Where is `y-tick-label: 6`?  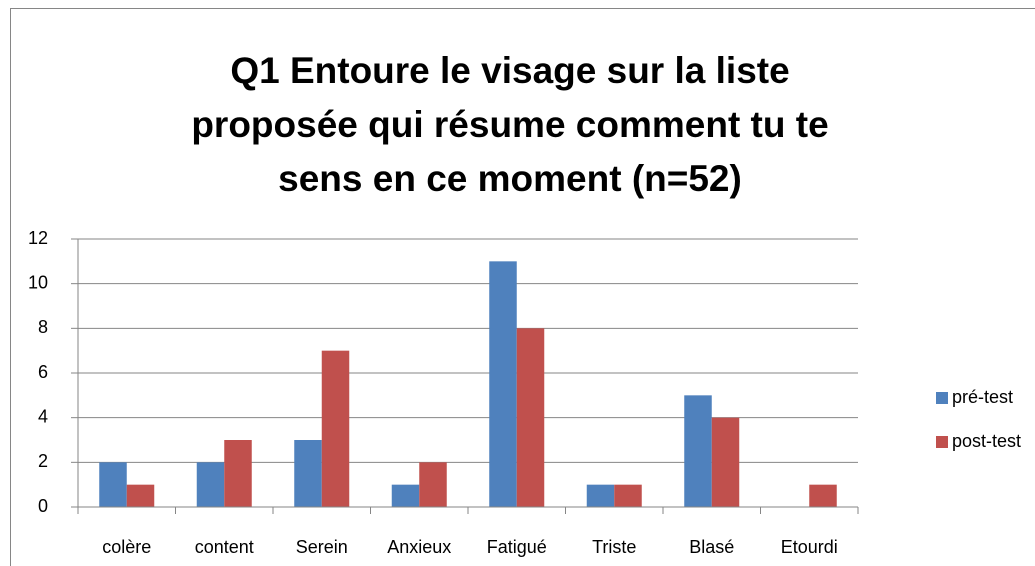
y-tick-label: 6 is located at coordinates (43, 372).